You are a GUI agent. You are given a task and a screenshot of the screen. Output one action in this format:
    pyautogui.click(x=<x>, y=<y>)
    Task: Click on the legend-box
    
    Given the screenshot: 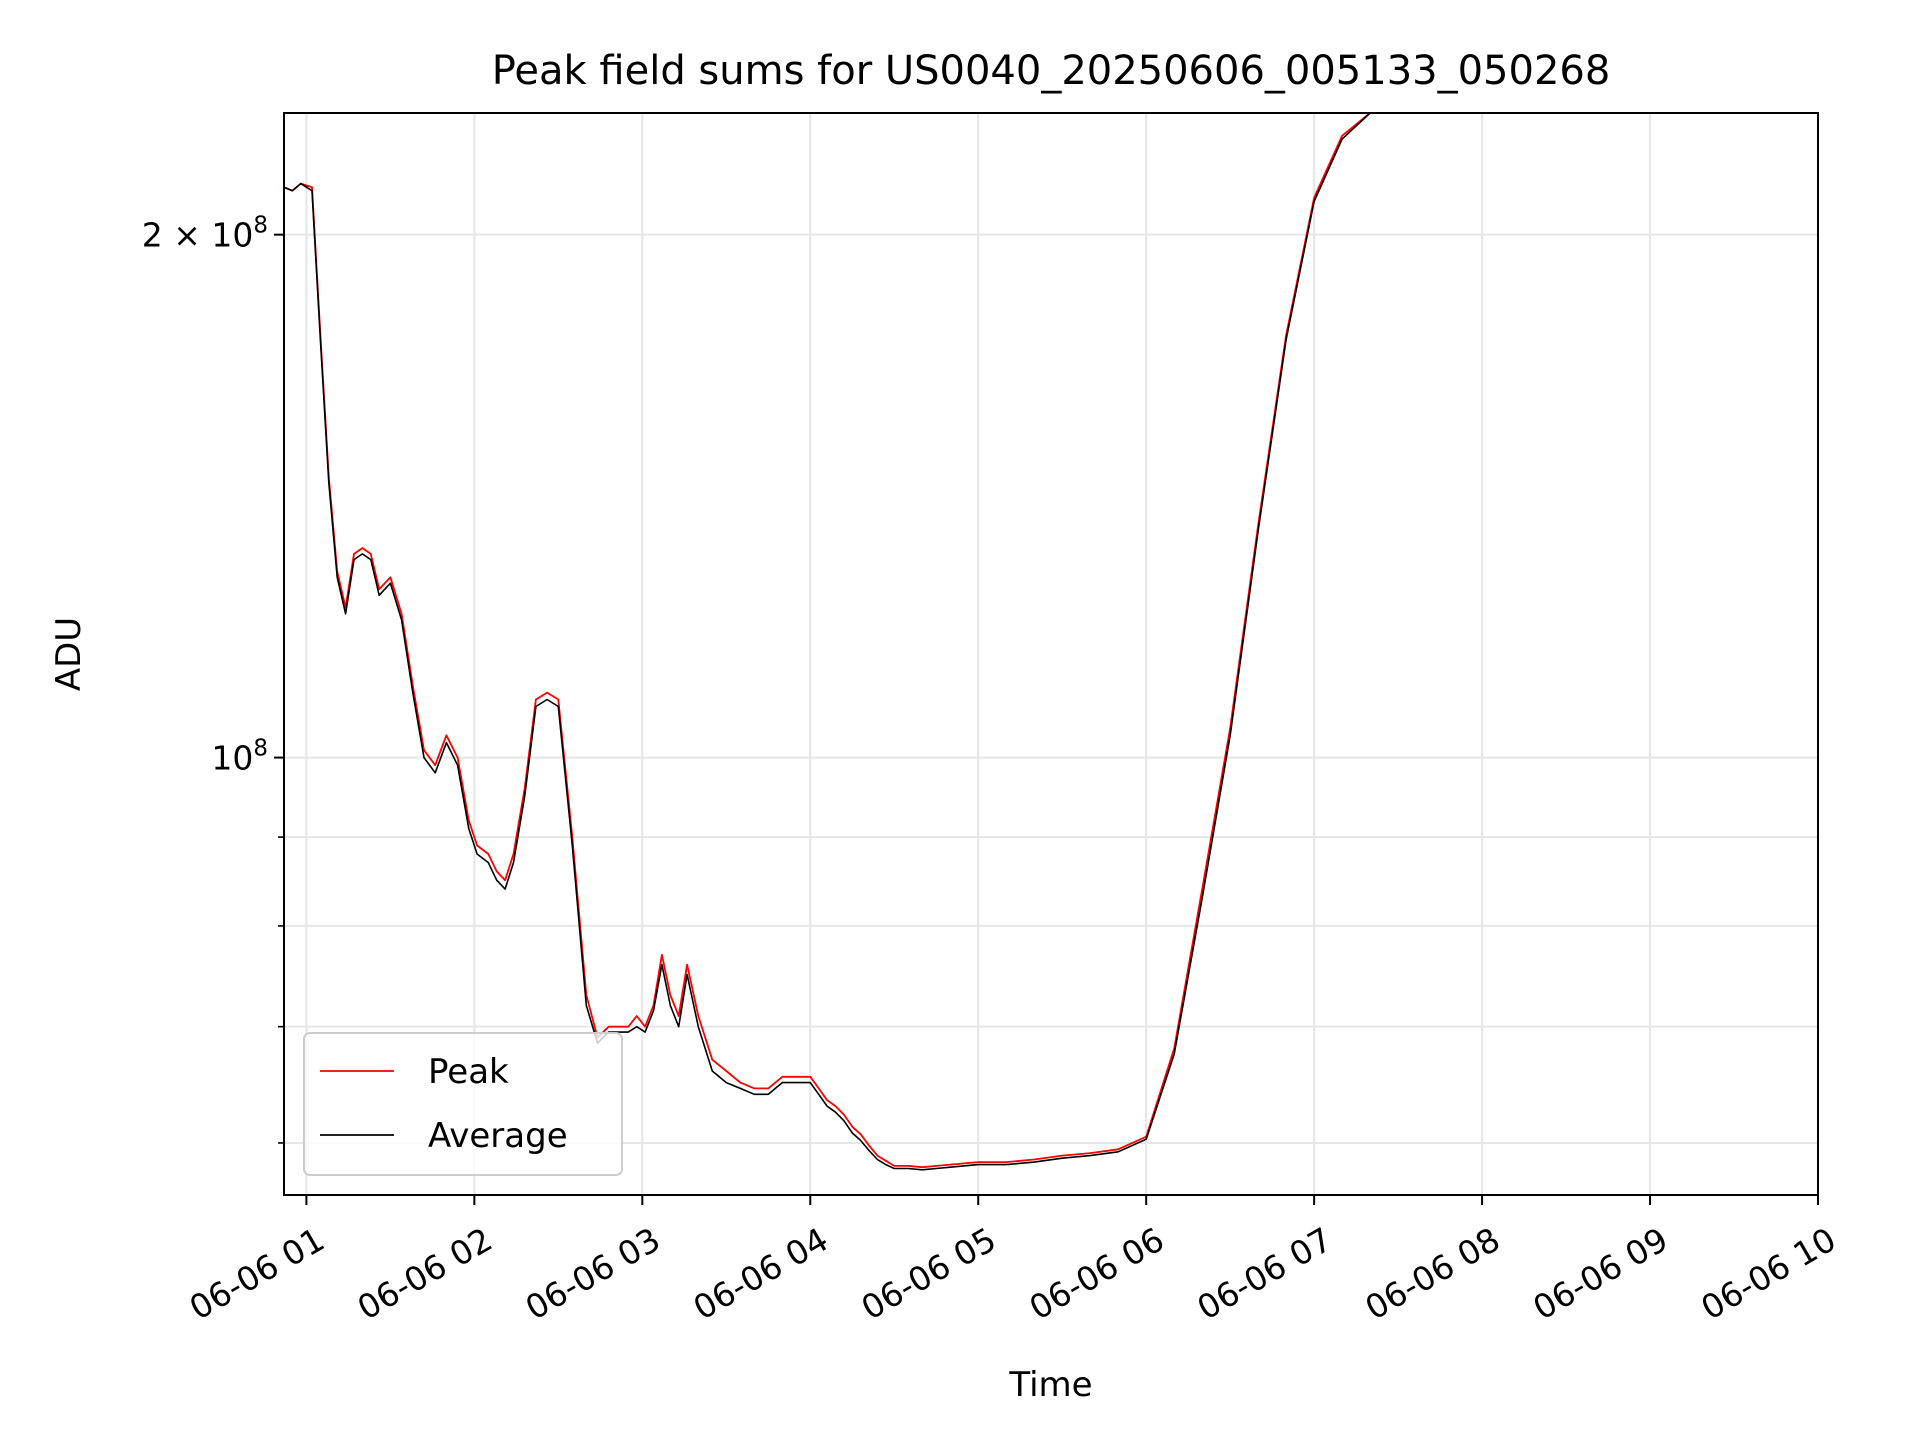 What is the action you would take?
    pyautogui.click(x=463, y=1104)
    